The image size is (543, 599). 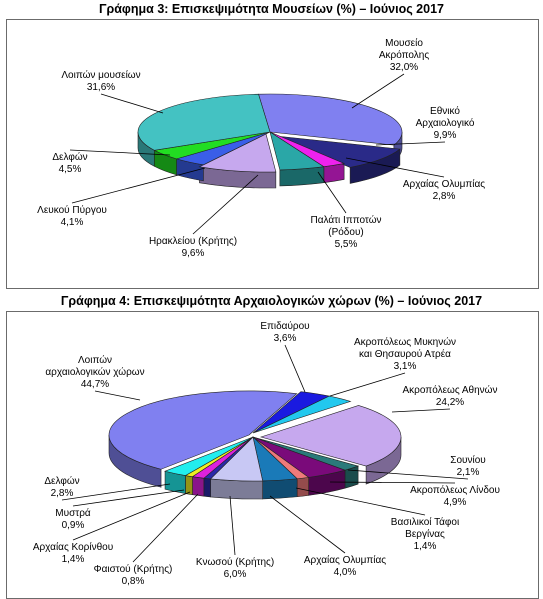 What do you see at coordinates (444, 184) in the screenshot?
I see `chart1-slice-label-2: Αρχαίας Ολυμπίας` at bounding box center [444, 184].